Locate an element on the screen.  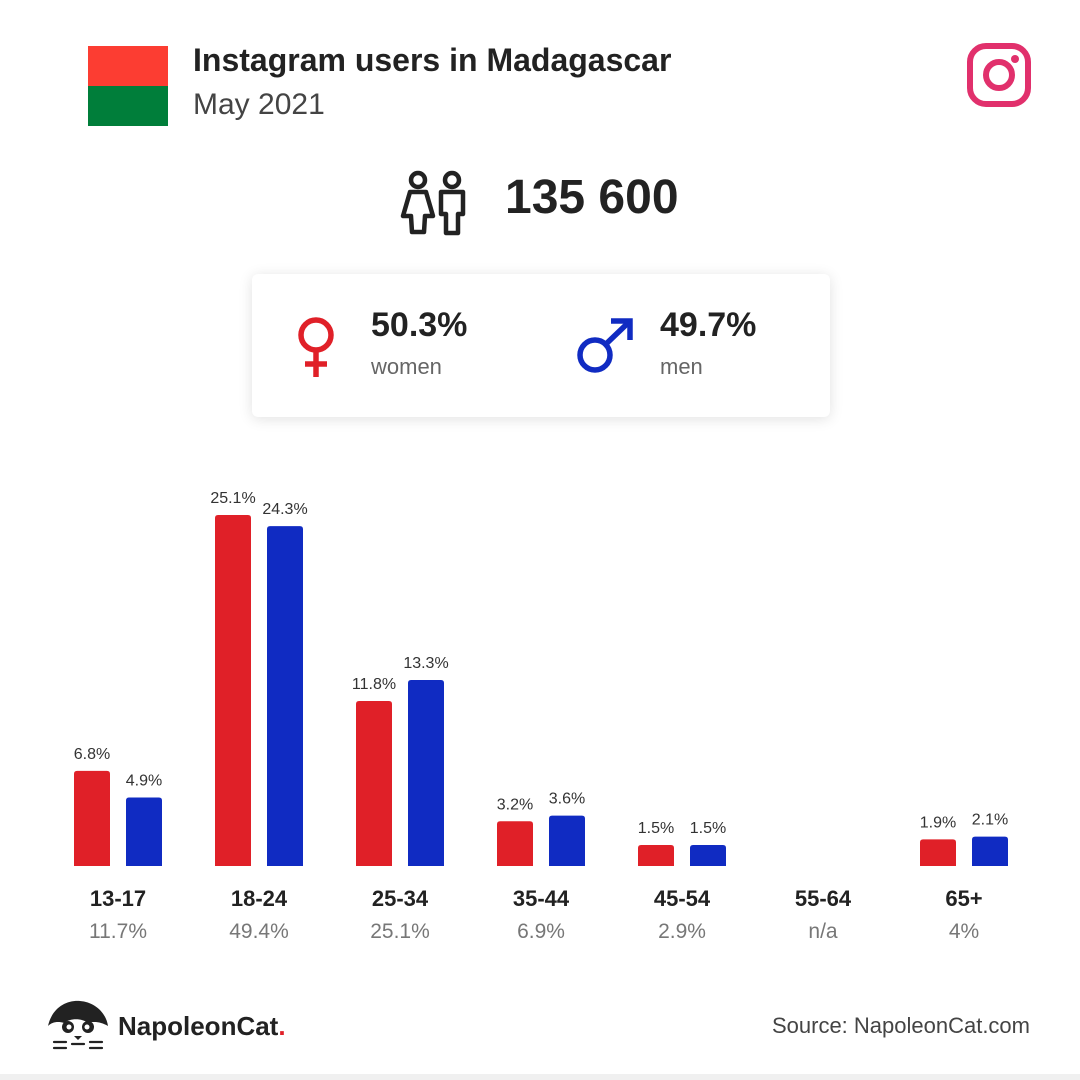
data-label-women-45-54: 1.5% is located at coordinates (656, 828).